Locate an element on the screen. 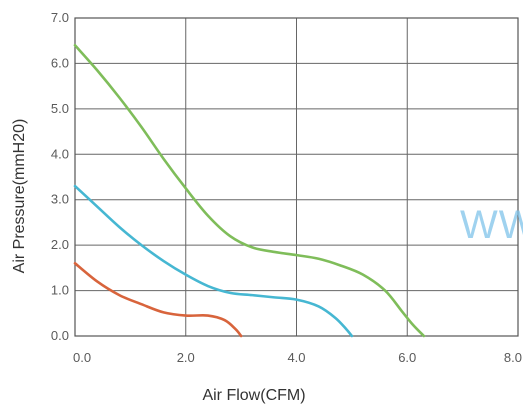 Image resolution: width=523 pixels, height=413 pixels. y-tick-label: 5.0 is located at coordinates (60, 108).